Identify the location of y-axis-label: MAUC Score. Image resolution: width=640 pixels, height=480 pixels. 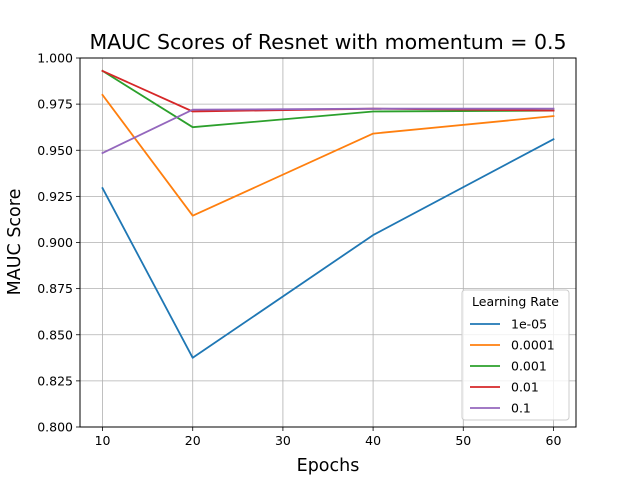
(15, 242).